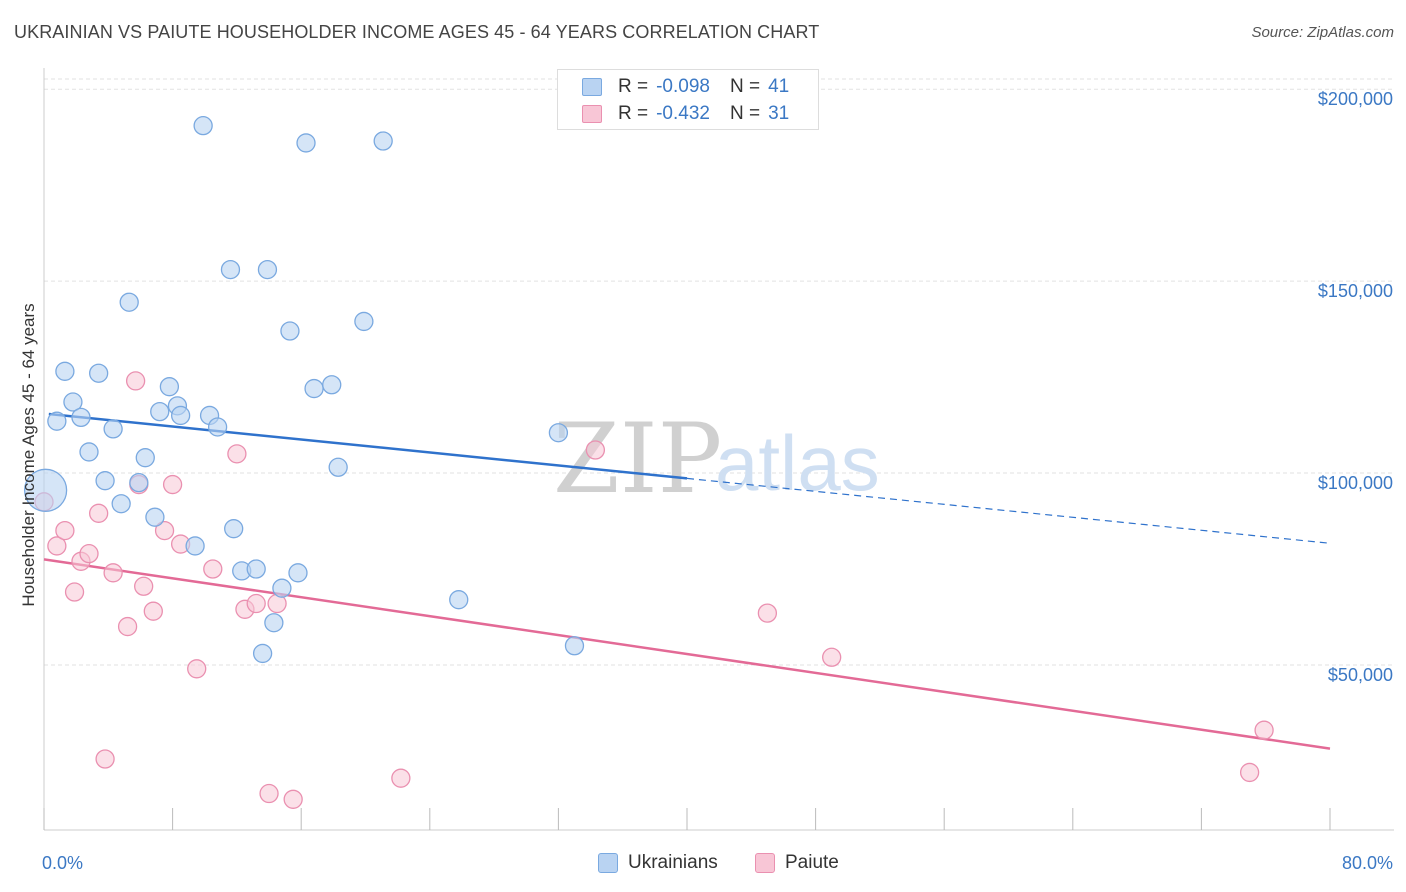 The width and height of the screenshot is (1406, 892). Describe the element at coordinates (368, 446) in the screenshot. I see `ukrainians-trend-line` at that location.